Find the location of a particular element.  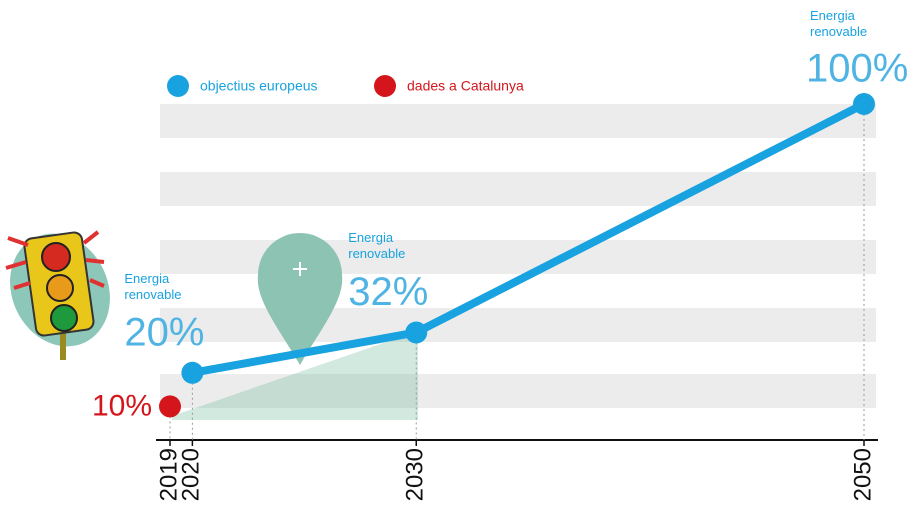

x-tick-label: 2030 is located at coordinates (415, 474).